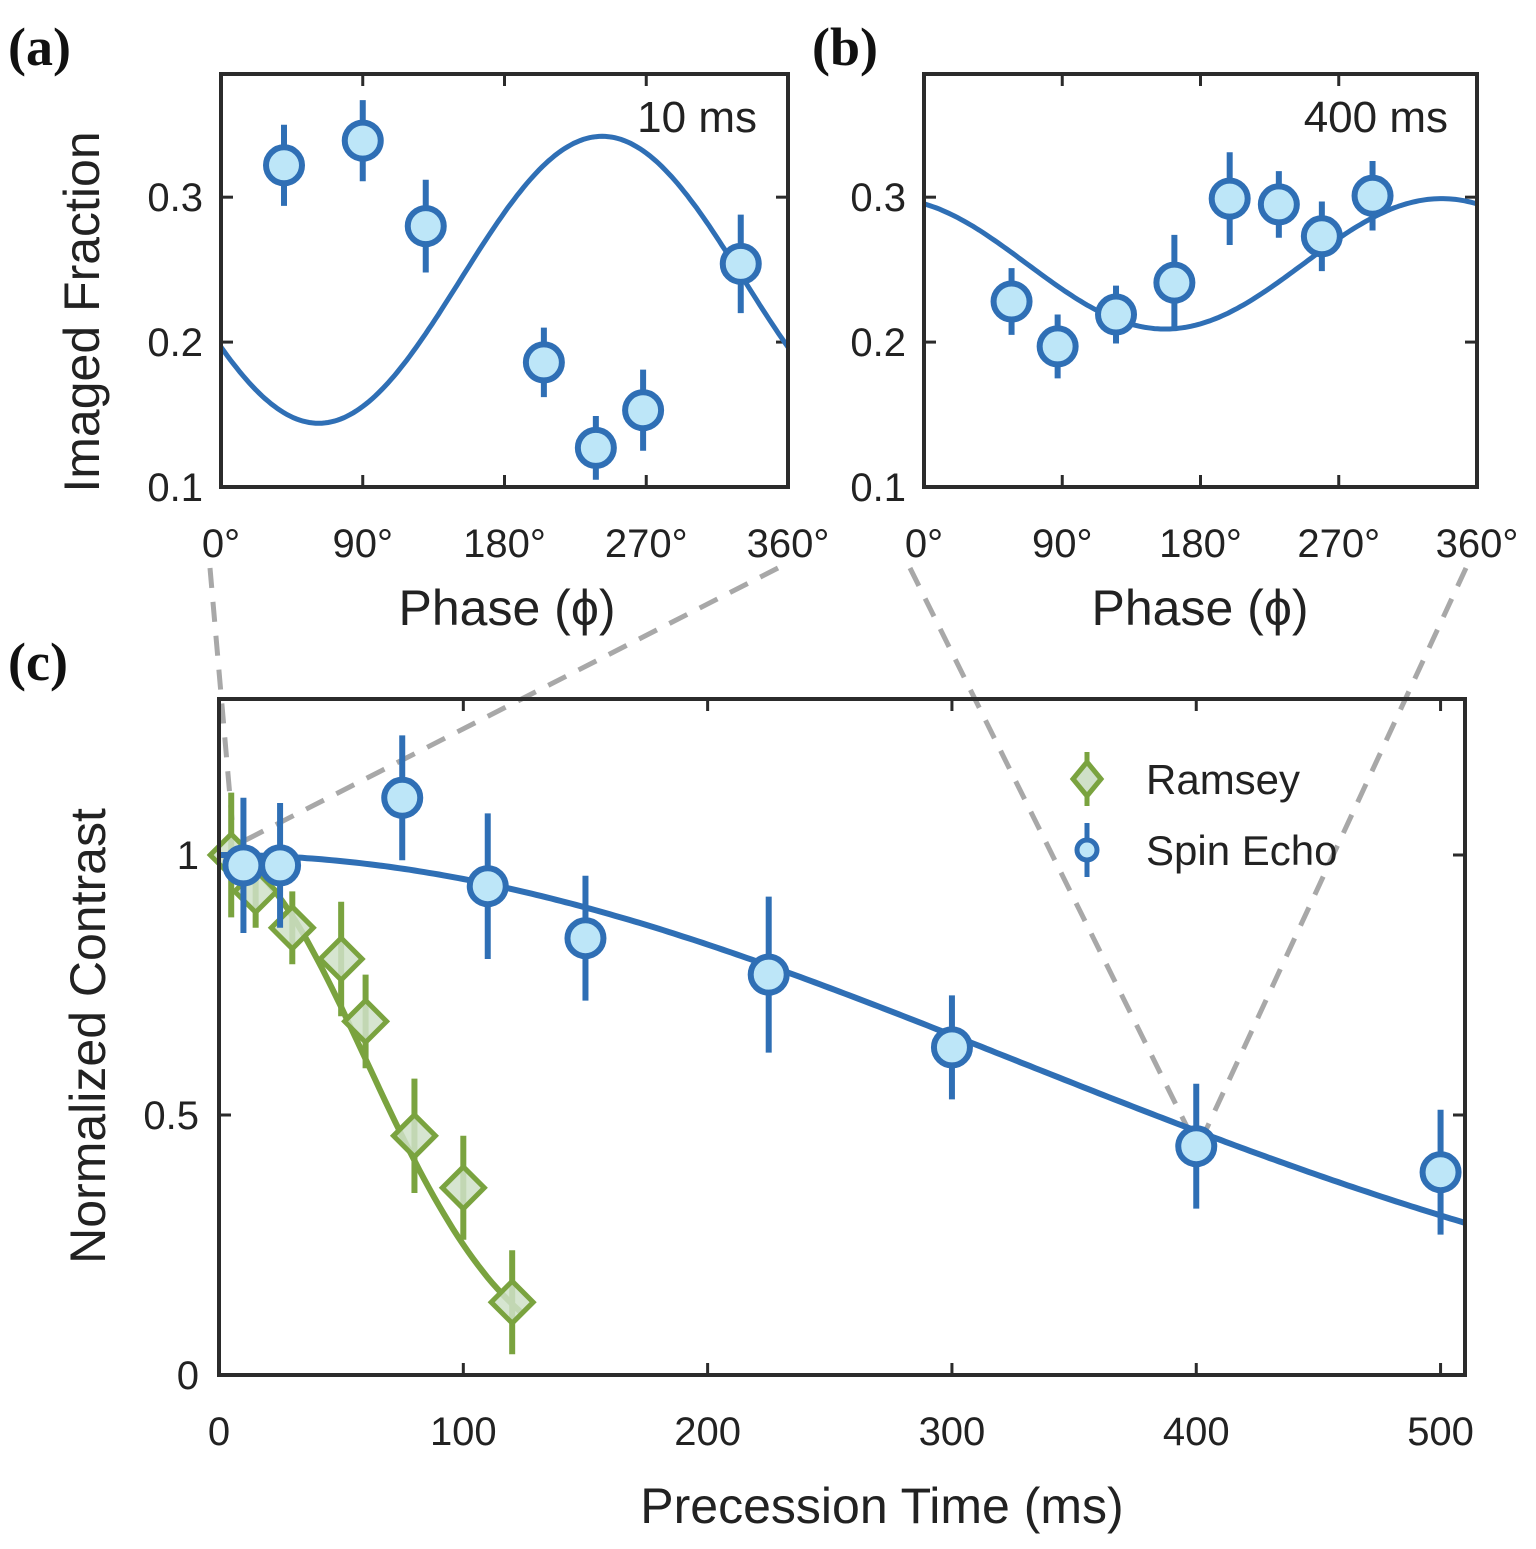 The width and height of the screenshot is (1536, 1549). I want to click on panel-c-y-tick-label: 0, so click(188, 1376).